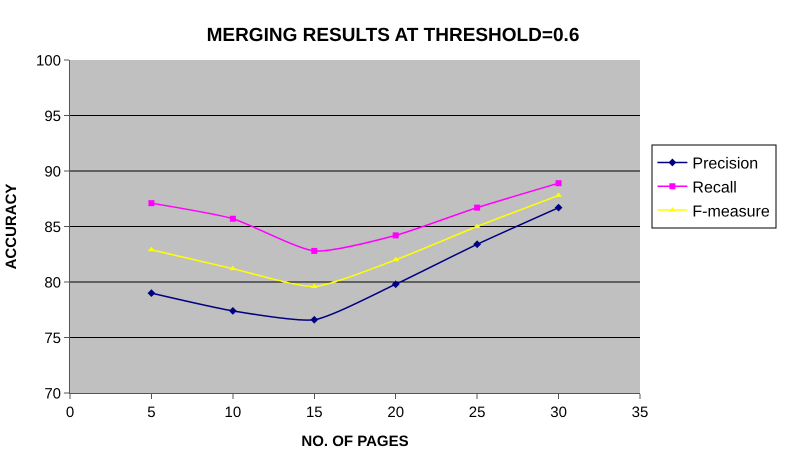  What do you see at coordinates (52, 393) in the screenshot?
I see `y-tick-label: 70` at bounding box center [52, 393].